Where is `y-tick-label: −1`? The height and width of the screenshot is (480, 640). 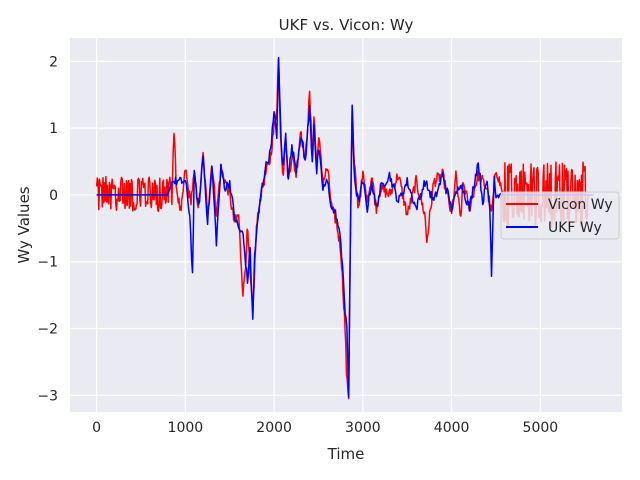 y-tick-label: −1 is located at coordinates (47, 263).